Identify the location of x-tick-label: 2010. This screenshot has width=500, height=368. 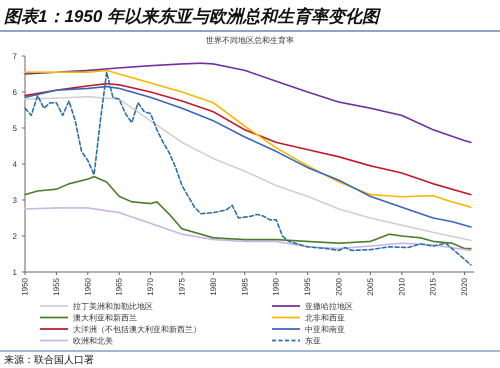
(401, 286).